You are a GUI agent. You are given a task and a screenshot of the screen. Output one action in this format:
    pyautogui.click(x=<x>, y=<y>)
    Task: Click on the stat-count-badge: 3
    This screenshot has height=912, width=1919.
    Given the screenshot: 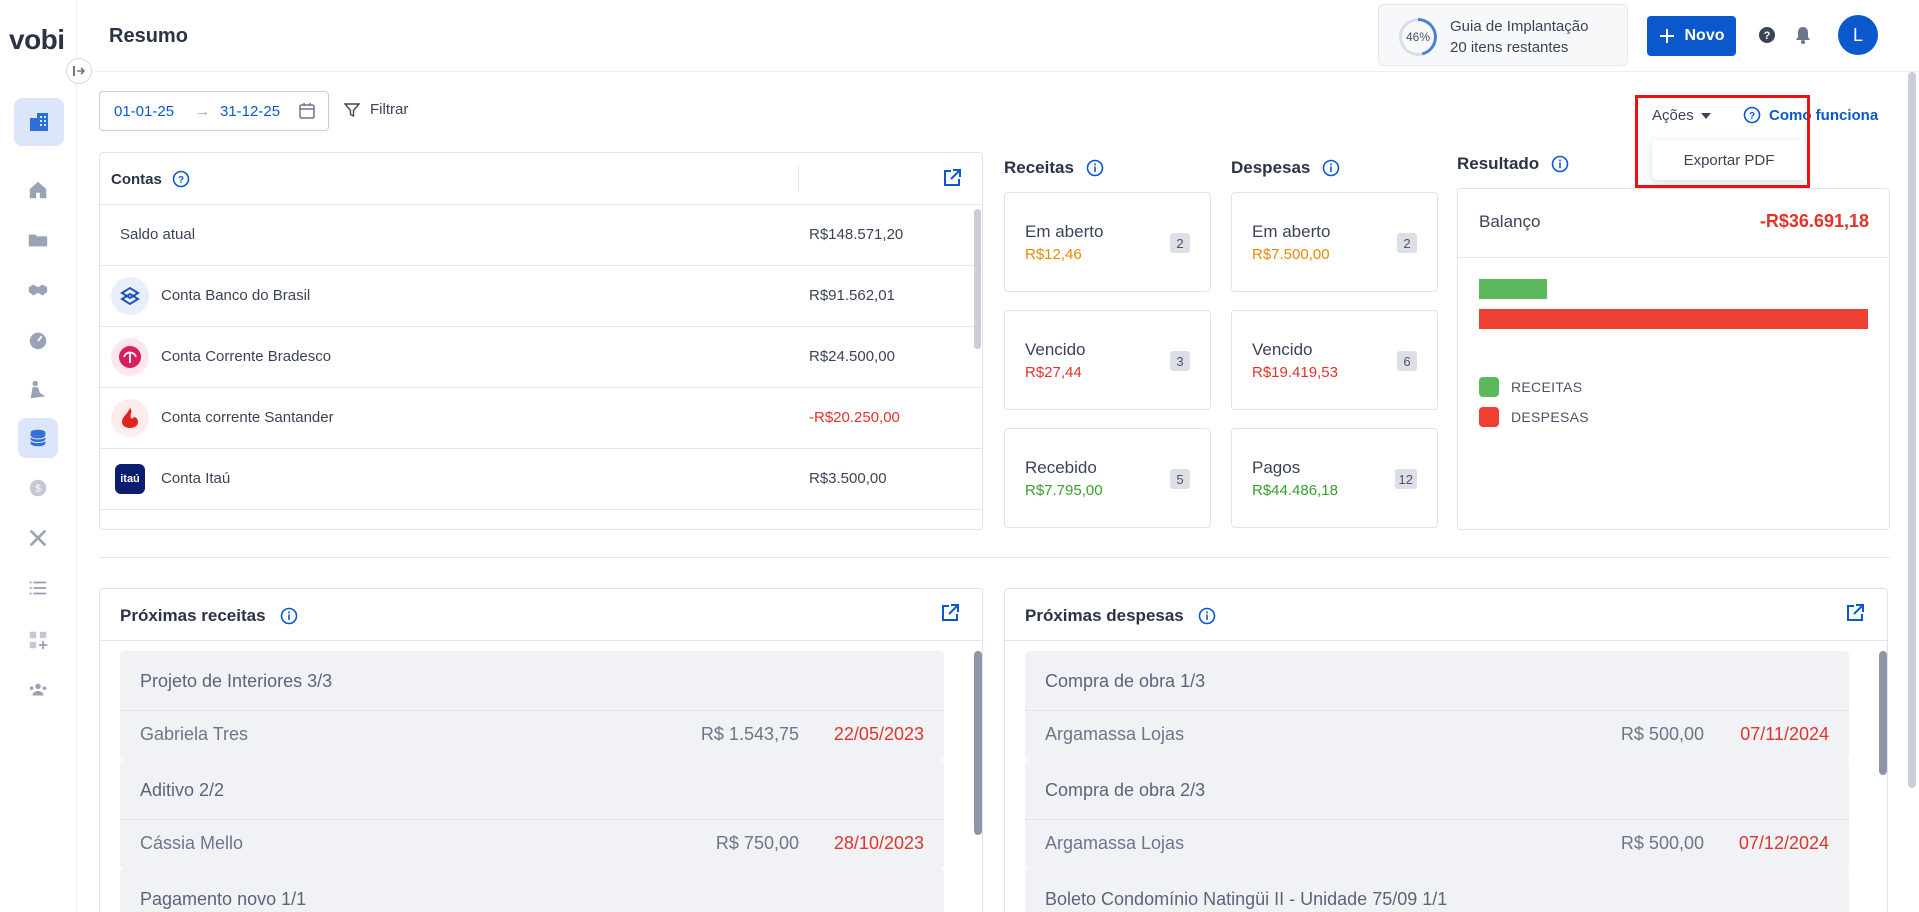 What is the action you would take?
    pyautogui.click(x=1180, y=361)
    